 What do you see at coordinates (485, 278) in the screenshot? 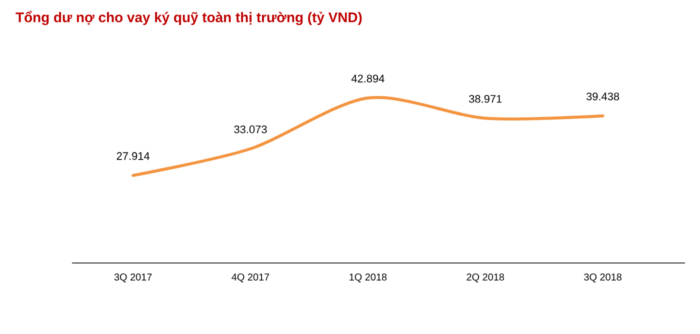
I see `x-tick-label: 2Q 2018` at bounding box center [485, 278].